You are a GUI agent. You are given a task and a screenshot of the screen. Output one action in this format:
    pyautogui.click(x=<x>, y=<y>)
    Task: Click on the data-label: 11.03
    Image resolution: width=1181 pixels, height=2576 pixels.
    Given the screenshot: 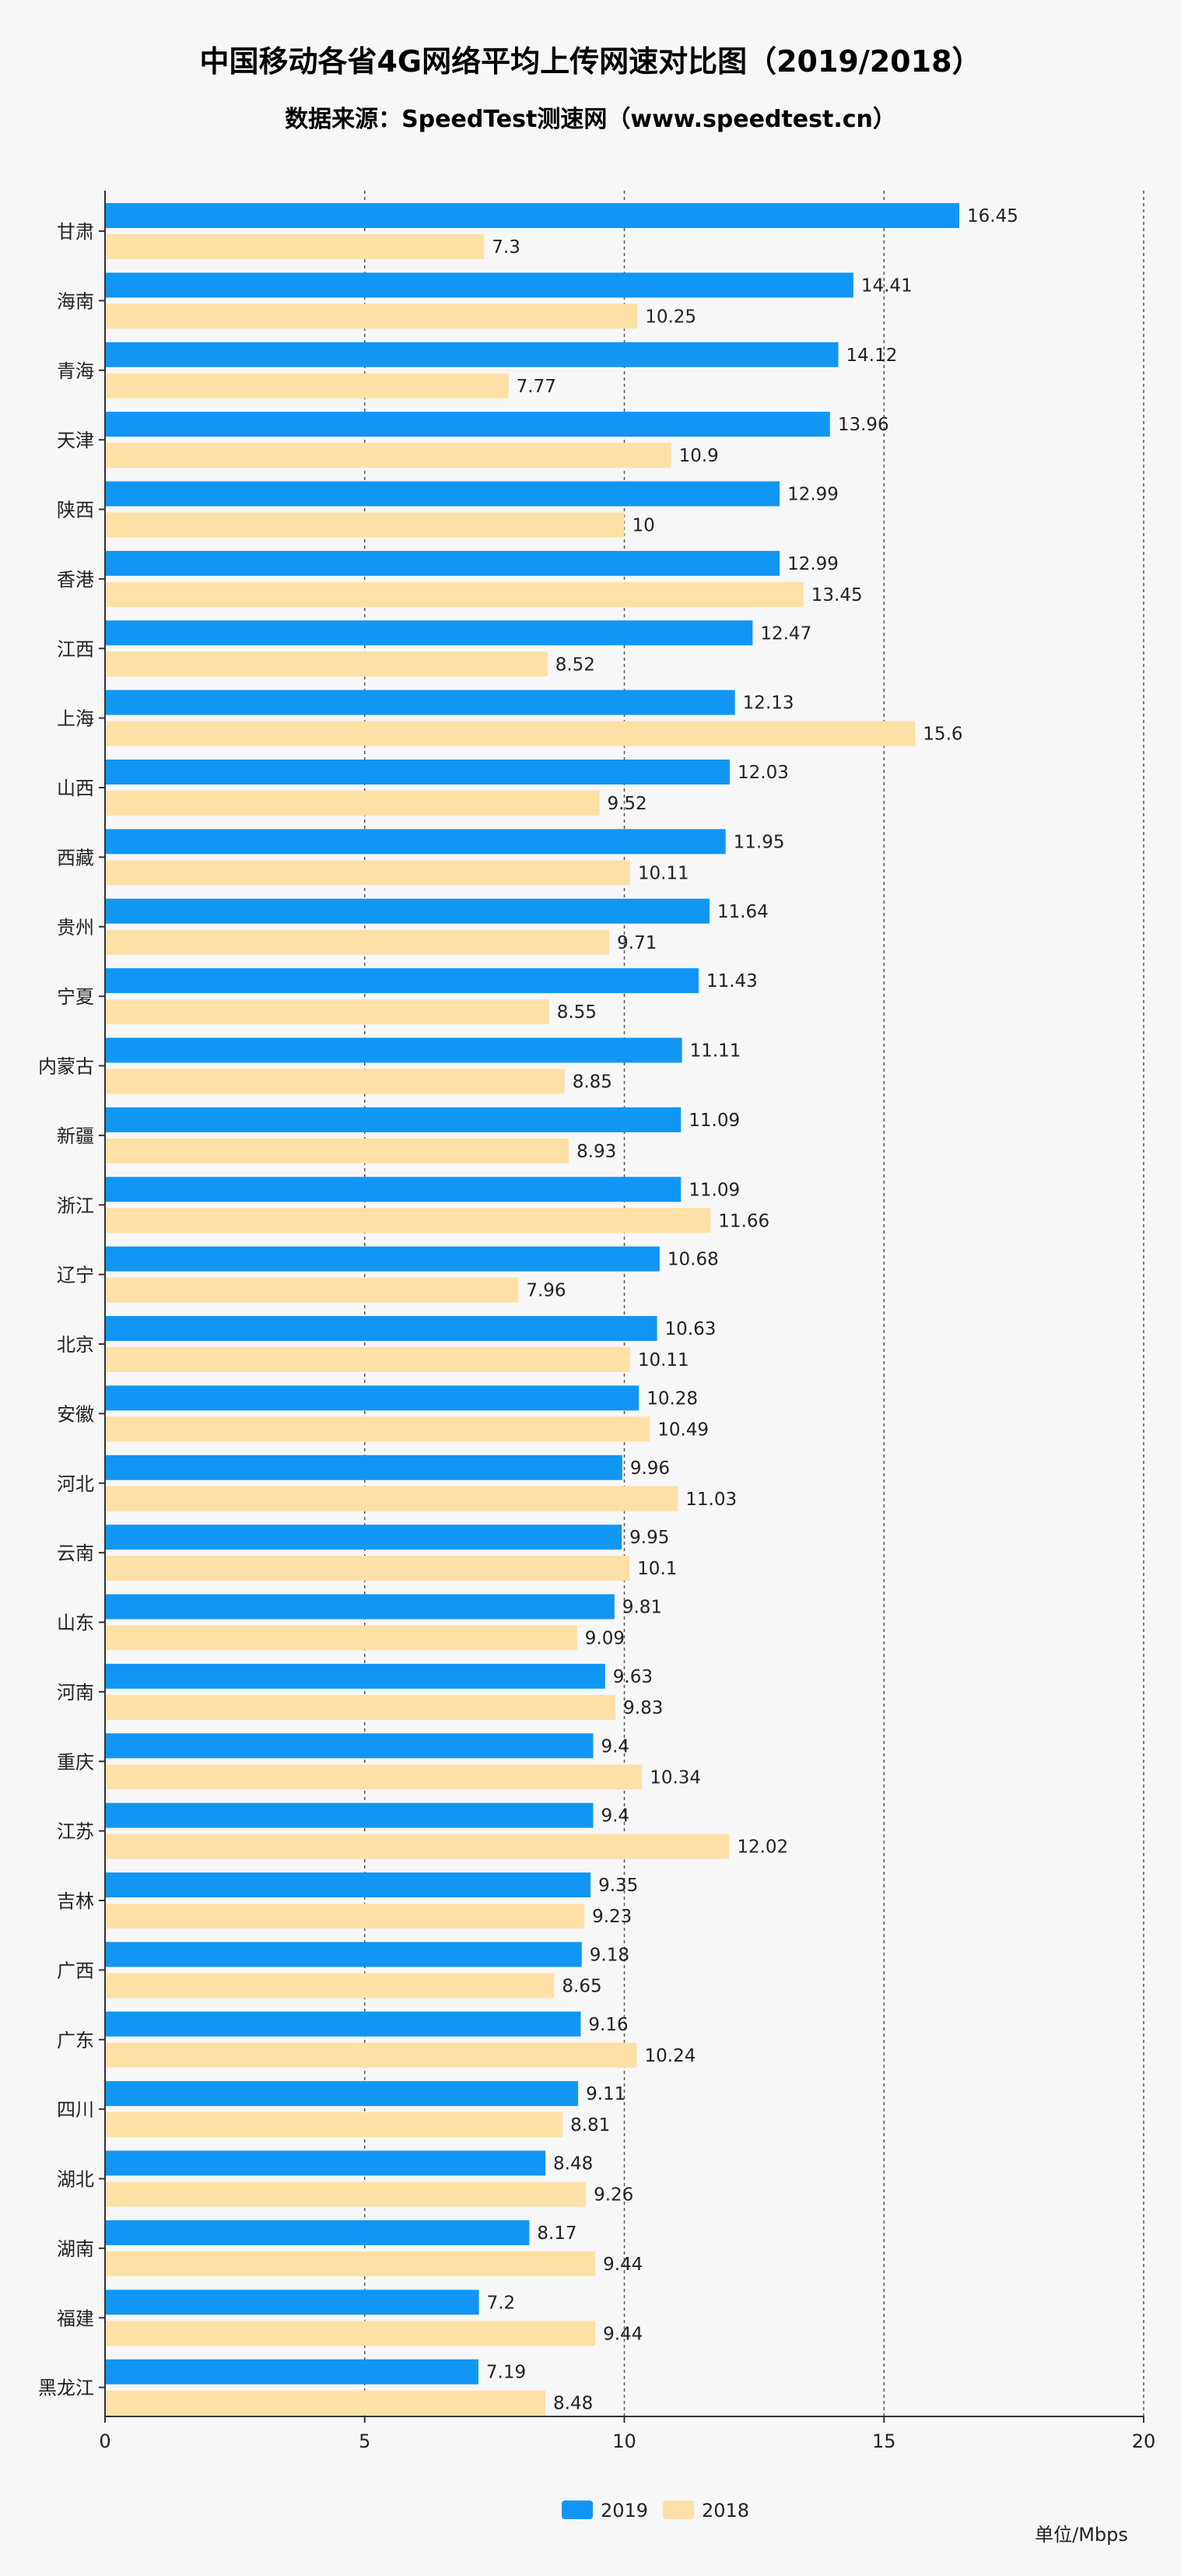 What is the action you would take?
    pyautogui.click(x=711, y=1500)
    